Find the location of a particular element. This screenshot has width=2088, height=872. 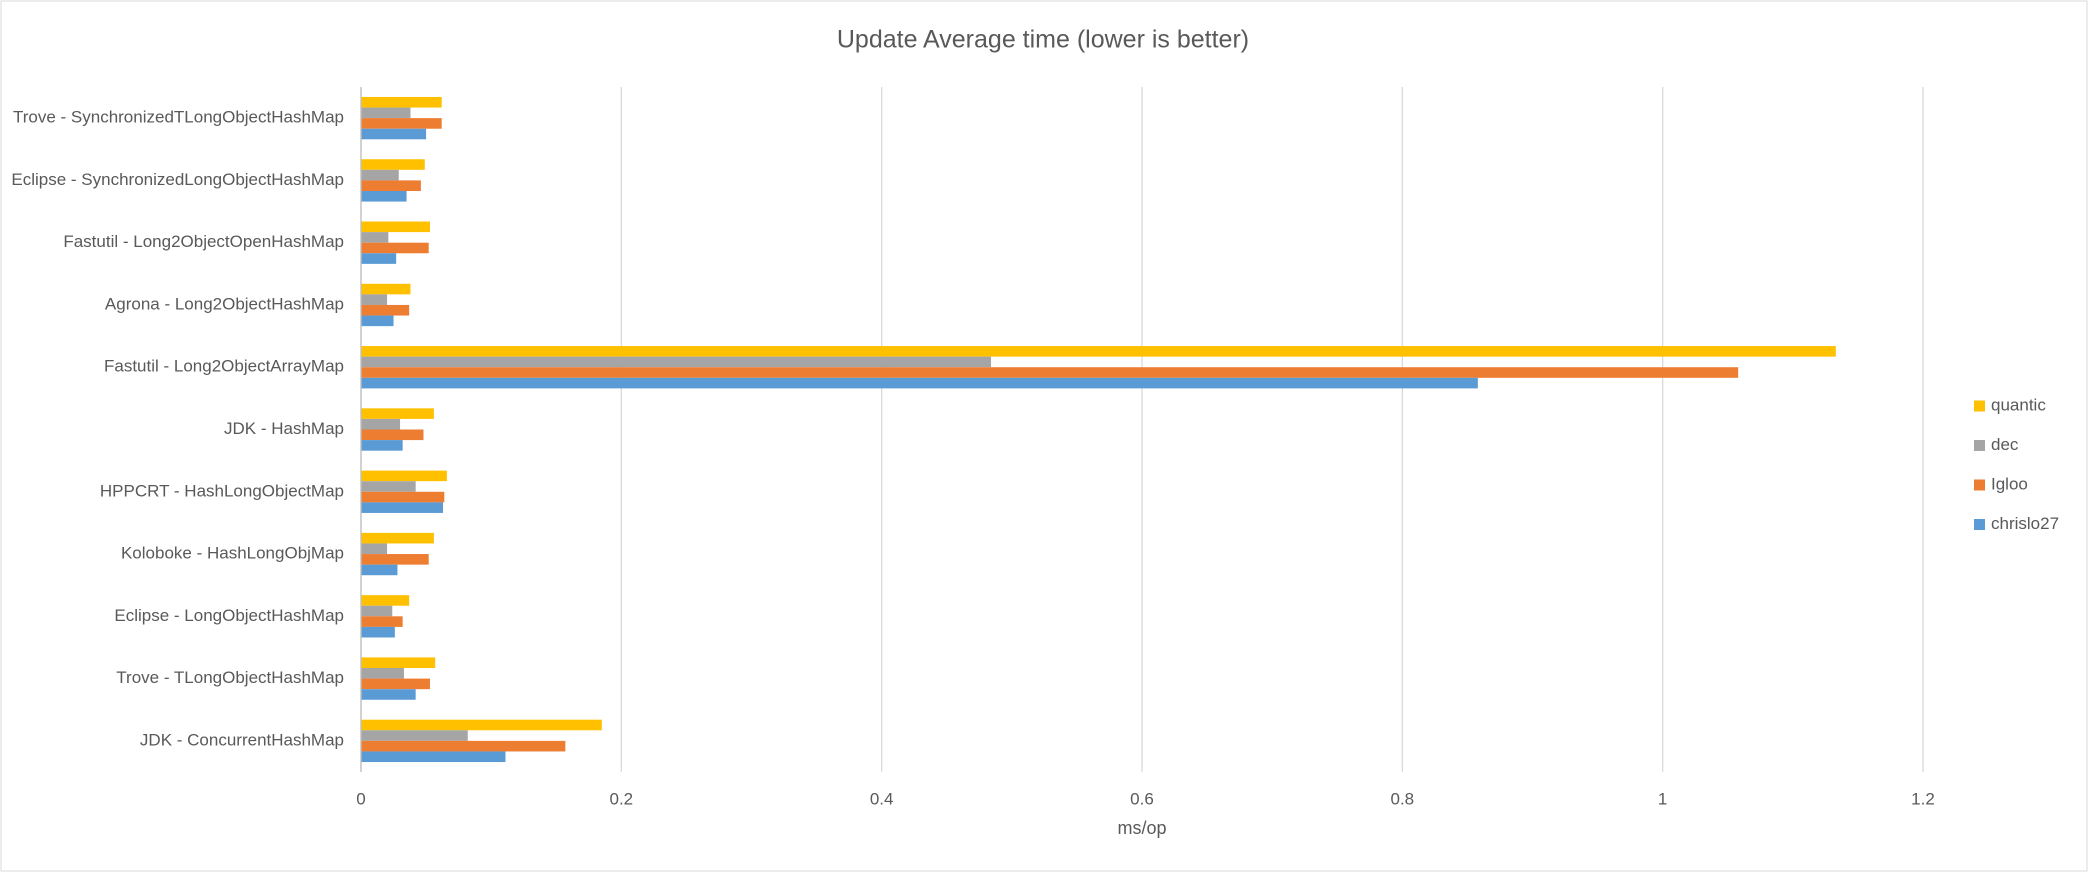

x-tick-label: 0.2 is located at coordinates (622, 798).